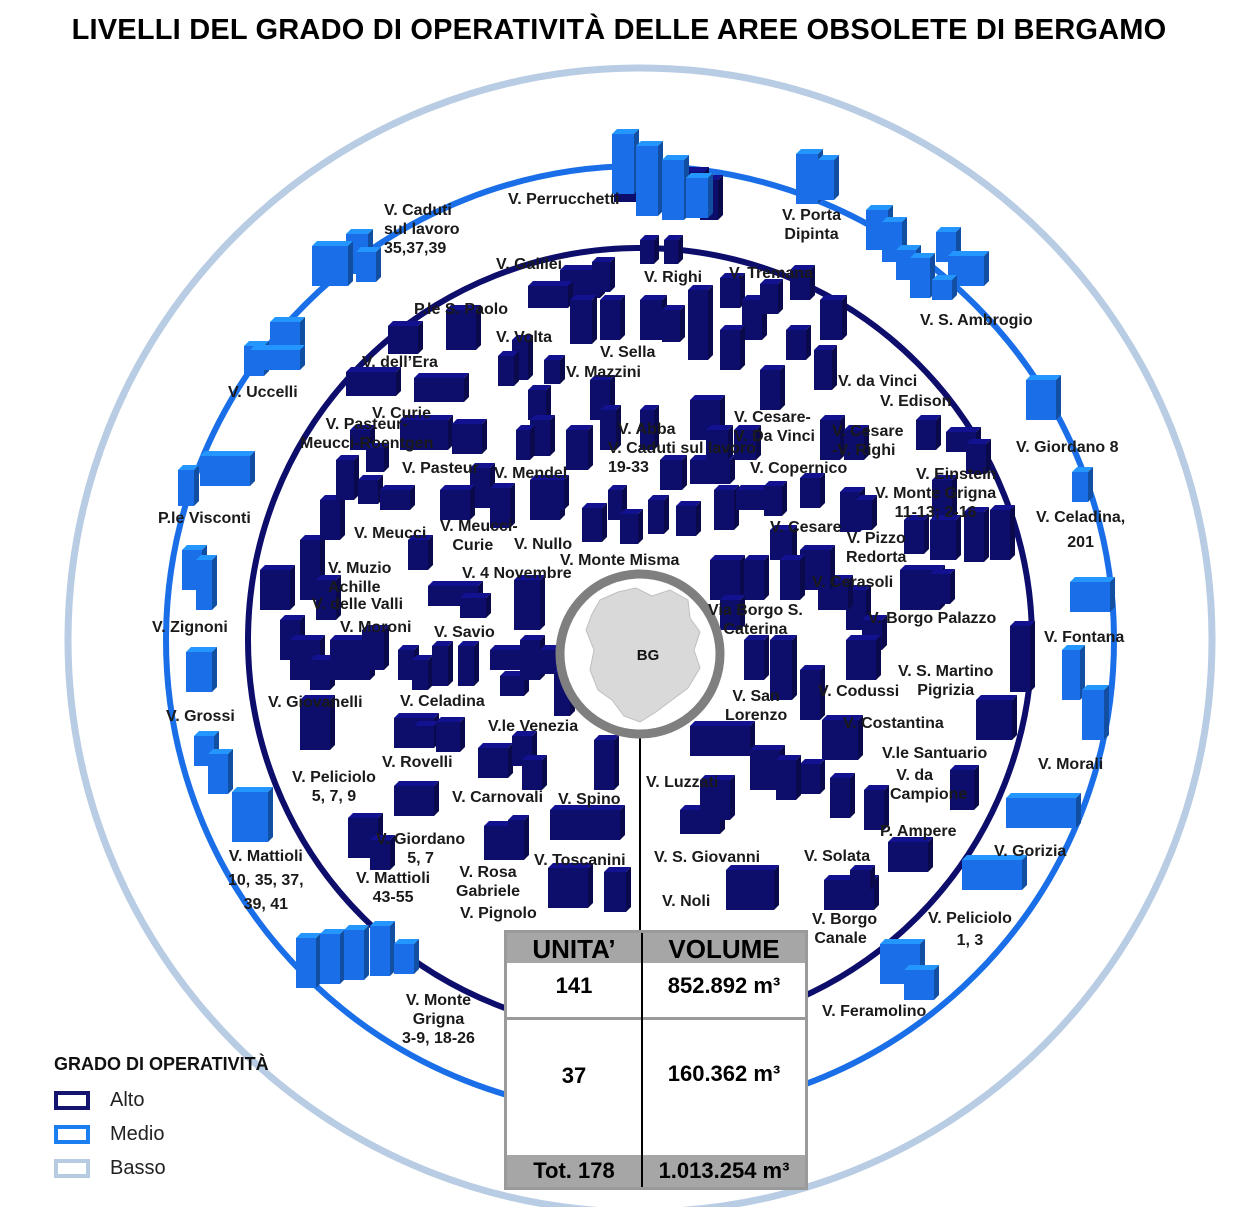 This screenshot has width=1238, height=1207. Describe the element at coordinates (438, 1019) in the screenshot. I see `label-monte-grigna-3: V. Monte Grigna 3-9, 18-26` at that location.